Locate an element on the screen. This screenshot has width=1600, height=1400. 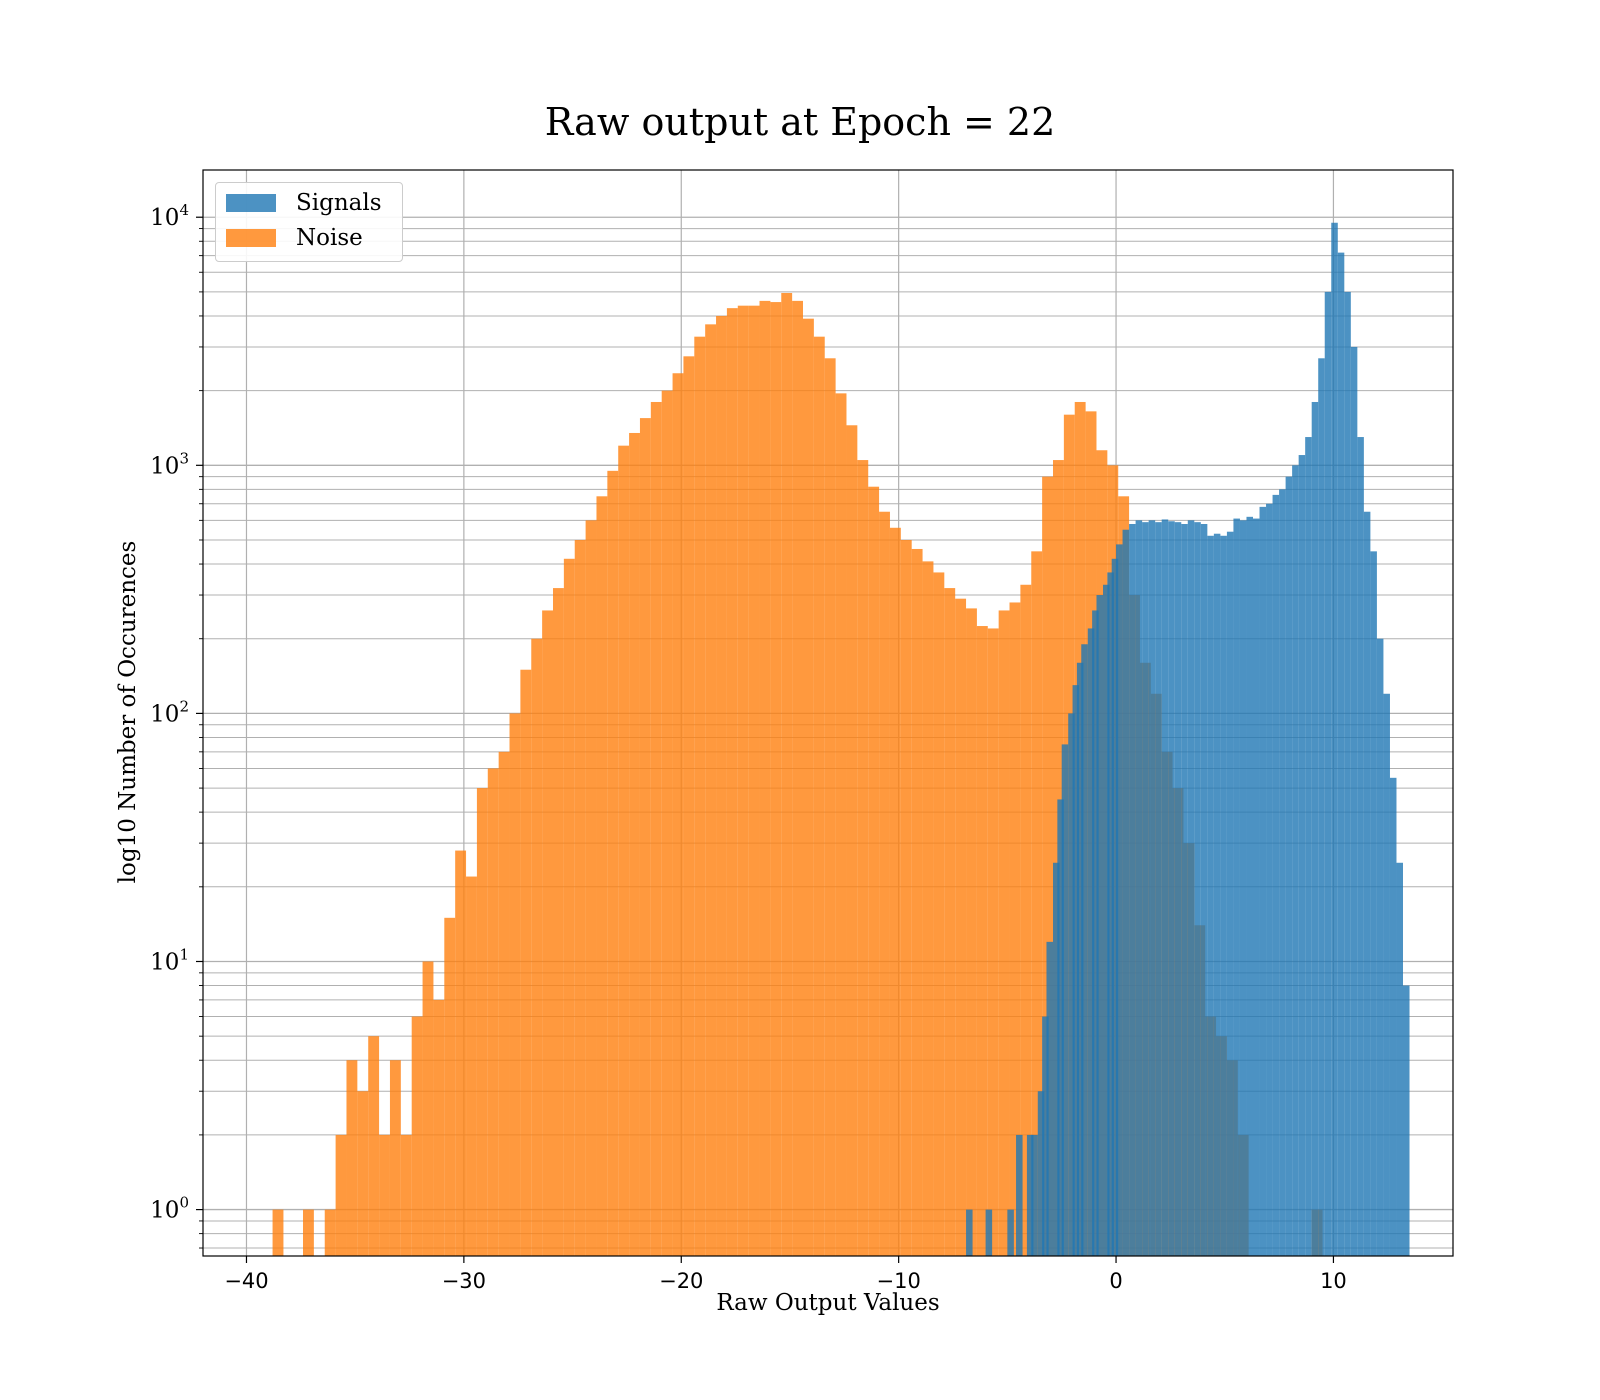
x-axis-label: Raw Output Values is located at coordinates (828, 1303).